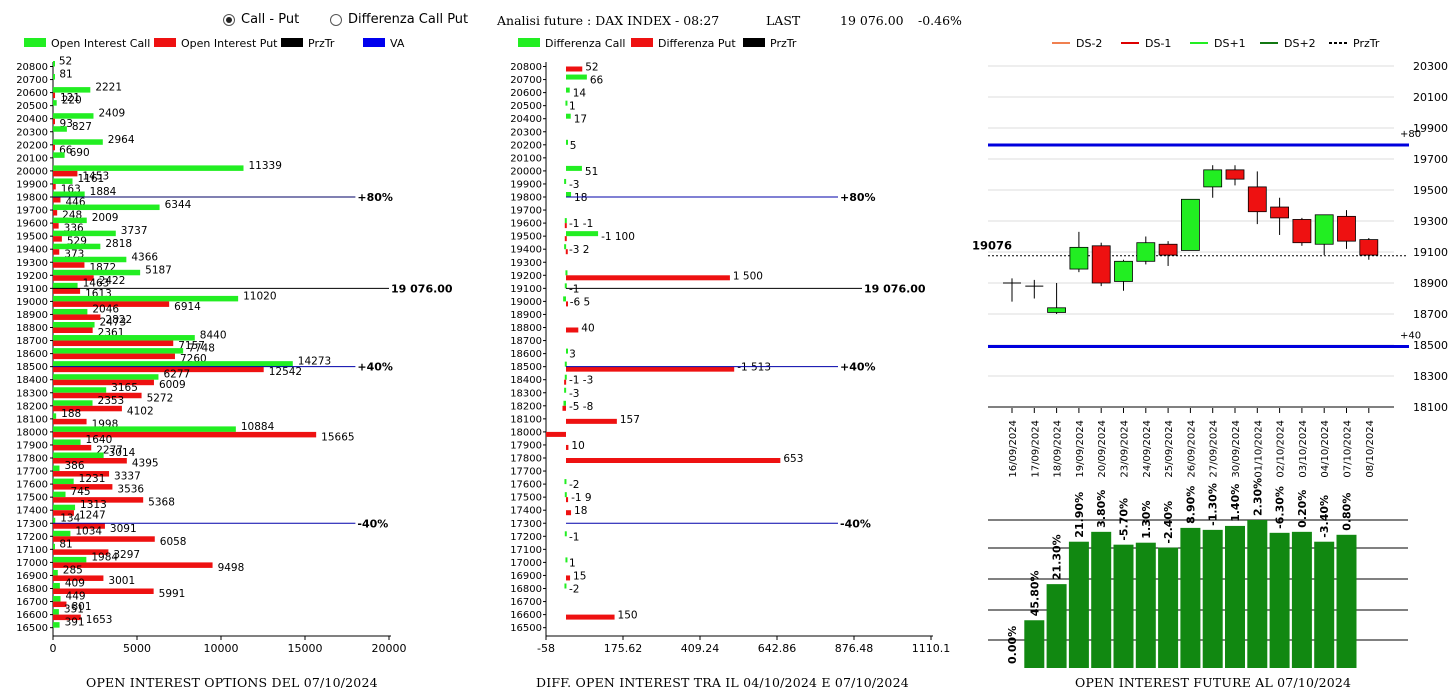 The image size is (1452, 691). I want to click on oi-put-value: 6058, so click(173, 542).